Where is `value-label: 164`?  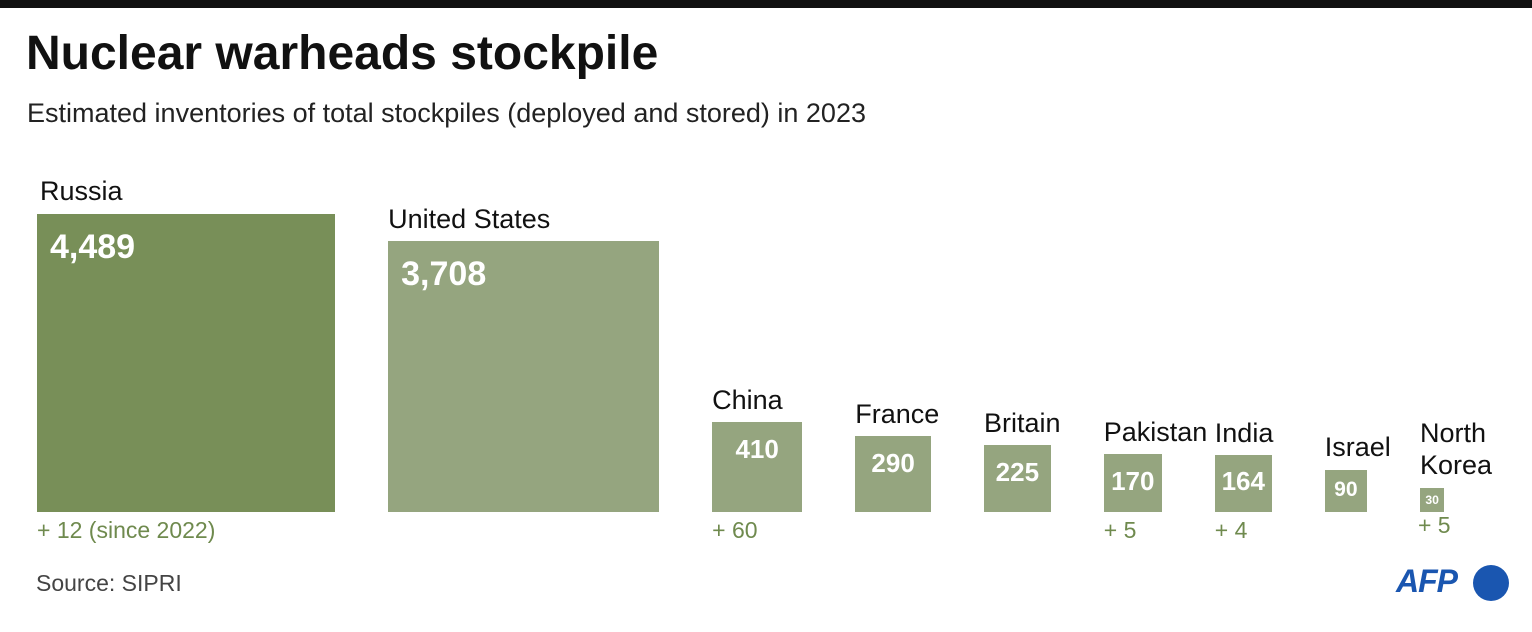 value-label: 164 is located at coordinates (1243, 481).